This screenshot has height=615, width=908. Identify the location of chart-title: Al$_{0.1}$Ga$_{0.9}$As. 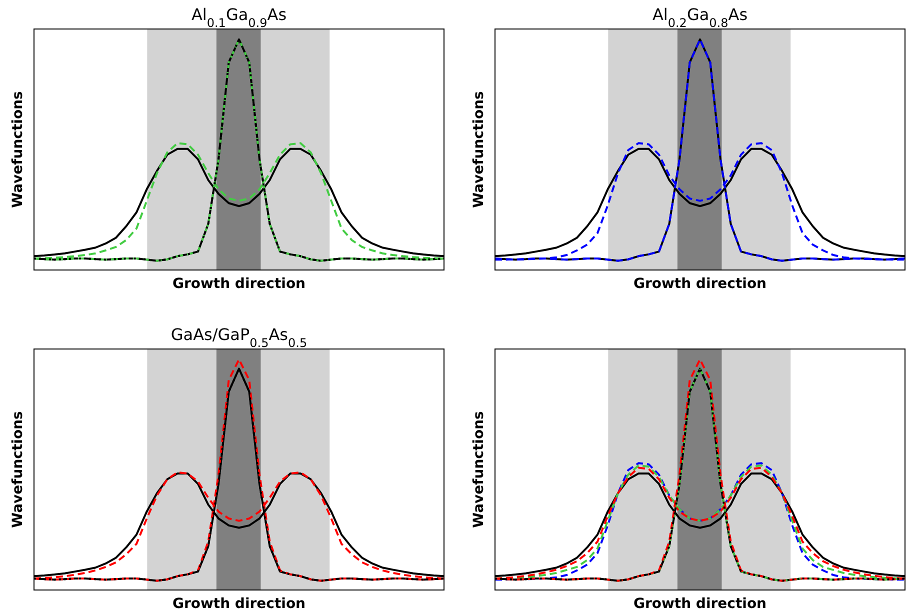
(239, 17).